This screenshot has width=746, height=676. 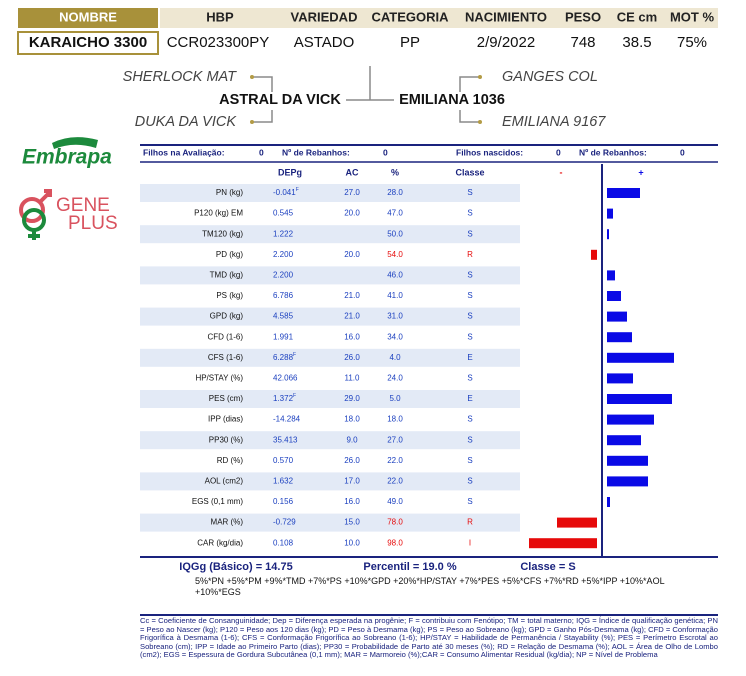 I want to click on pct: 41.0, so click(x=395, y=295).